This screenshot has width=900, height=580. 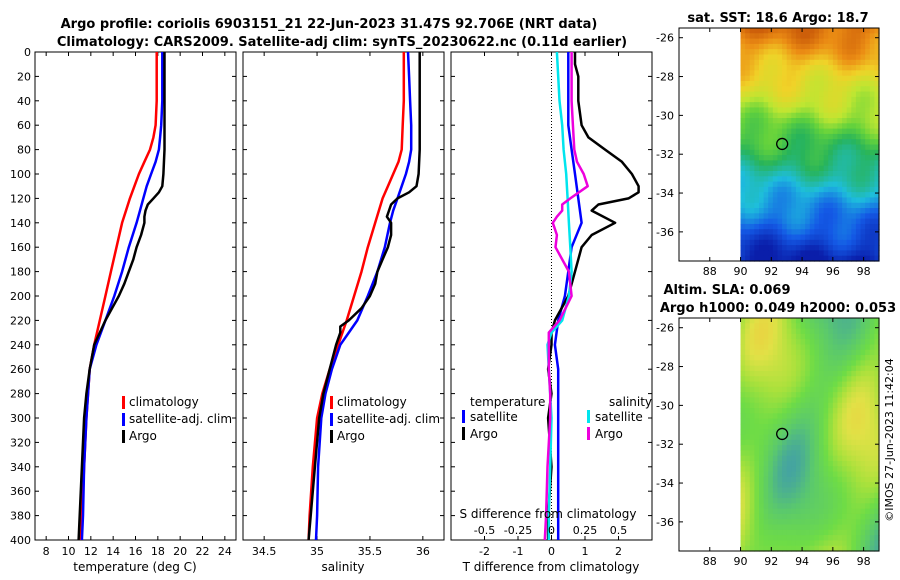 I want to click on x-tick-label: -1, so click(x=518, y=551).